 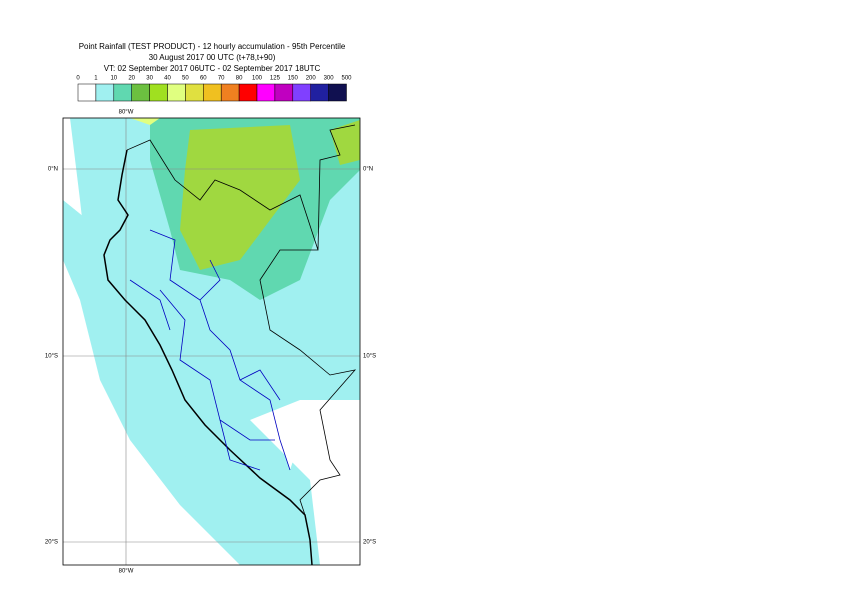 I want to click on south-dry, so click(x=305, y=482).